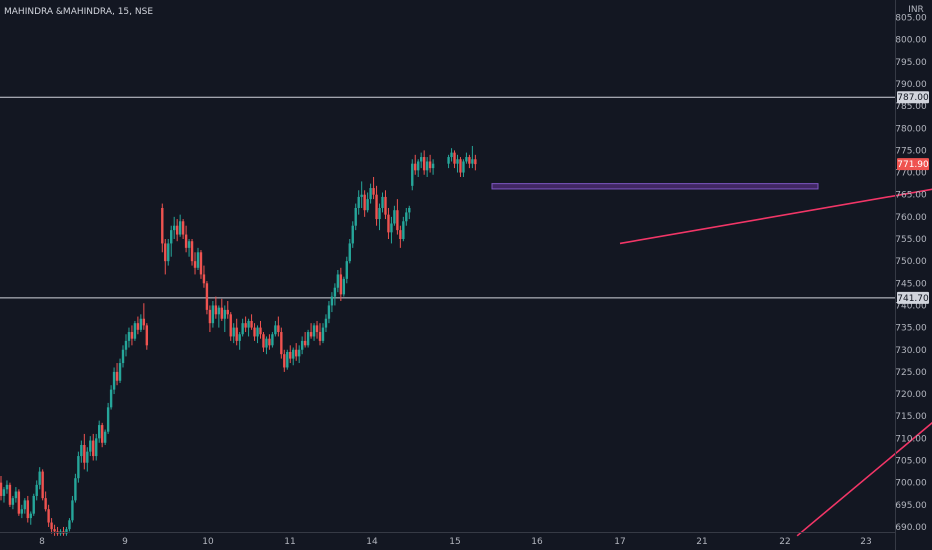 This screenshot has width=932, height=550. What do you see at coordinates (911, 41) in the screenshot?
I see `price-tick-label: 800.00` at bounding box center [911, 41].